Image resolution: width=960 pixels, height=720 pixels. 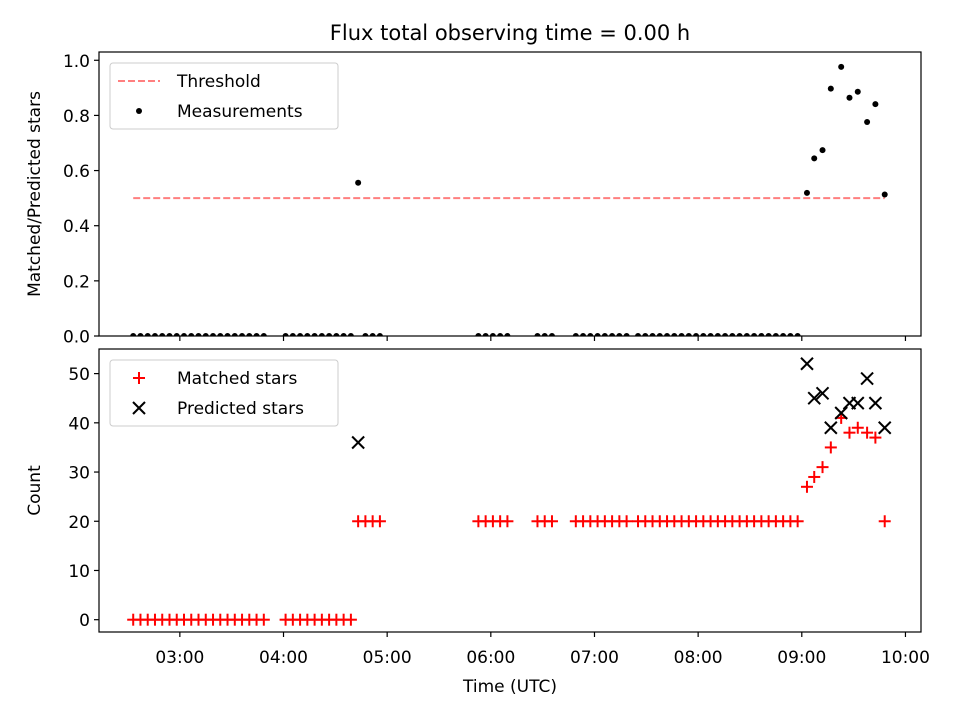 I want to click on legend-label: Measurements, so click(x=240, y=112).